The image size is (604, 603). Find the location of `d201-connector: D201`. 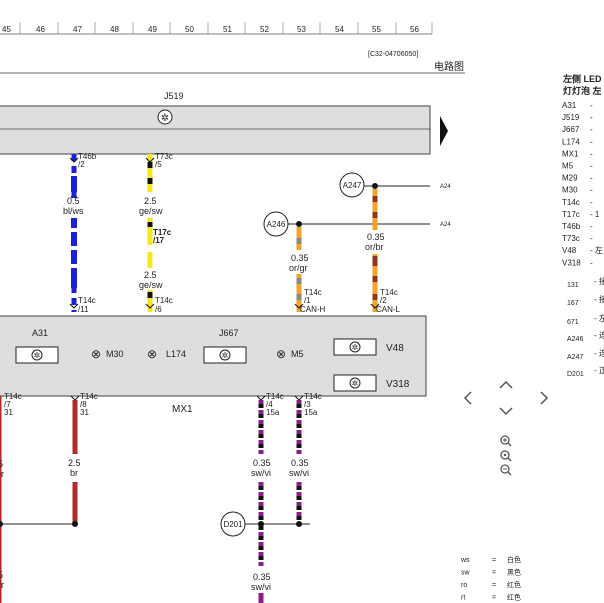

d201-connector: D201 is located at coordinates (265, 524).